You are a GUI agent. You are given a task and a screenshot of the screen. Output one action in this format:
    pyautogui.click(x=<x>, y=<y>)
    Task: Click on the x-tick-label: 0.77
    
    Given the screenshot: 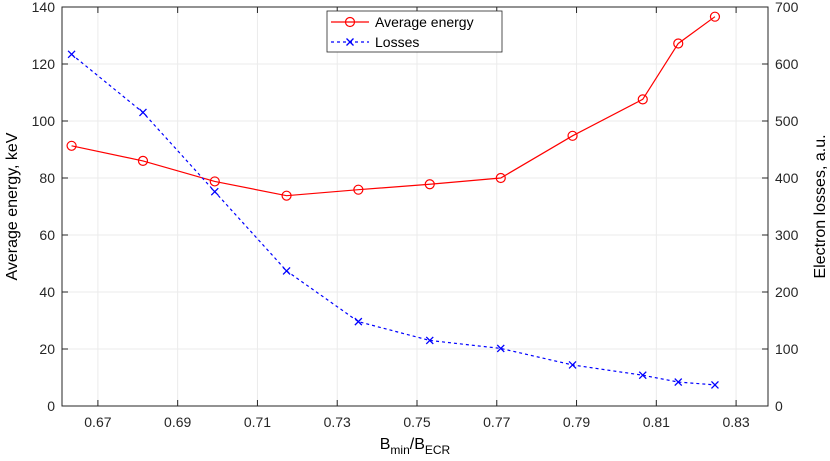 What is the action you would take?
    pyautogui.click(x=496, y=422)
    